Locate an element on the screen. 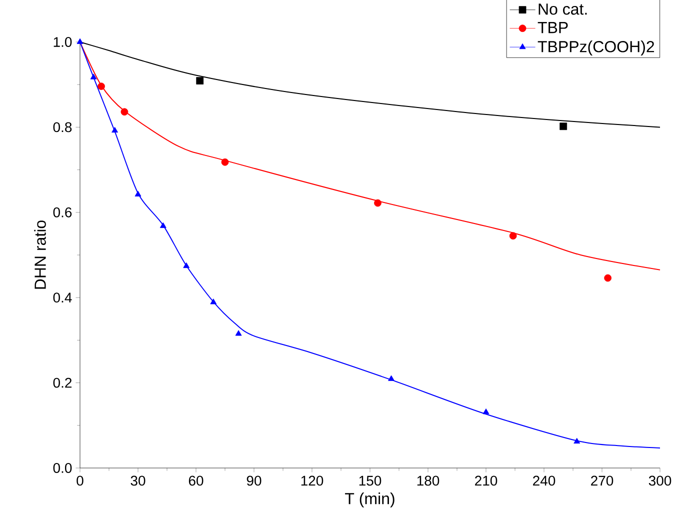  y-tick-label: 1.0 is located at coordinates (63, 42).